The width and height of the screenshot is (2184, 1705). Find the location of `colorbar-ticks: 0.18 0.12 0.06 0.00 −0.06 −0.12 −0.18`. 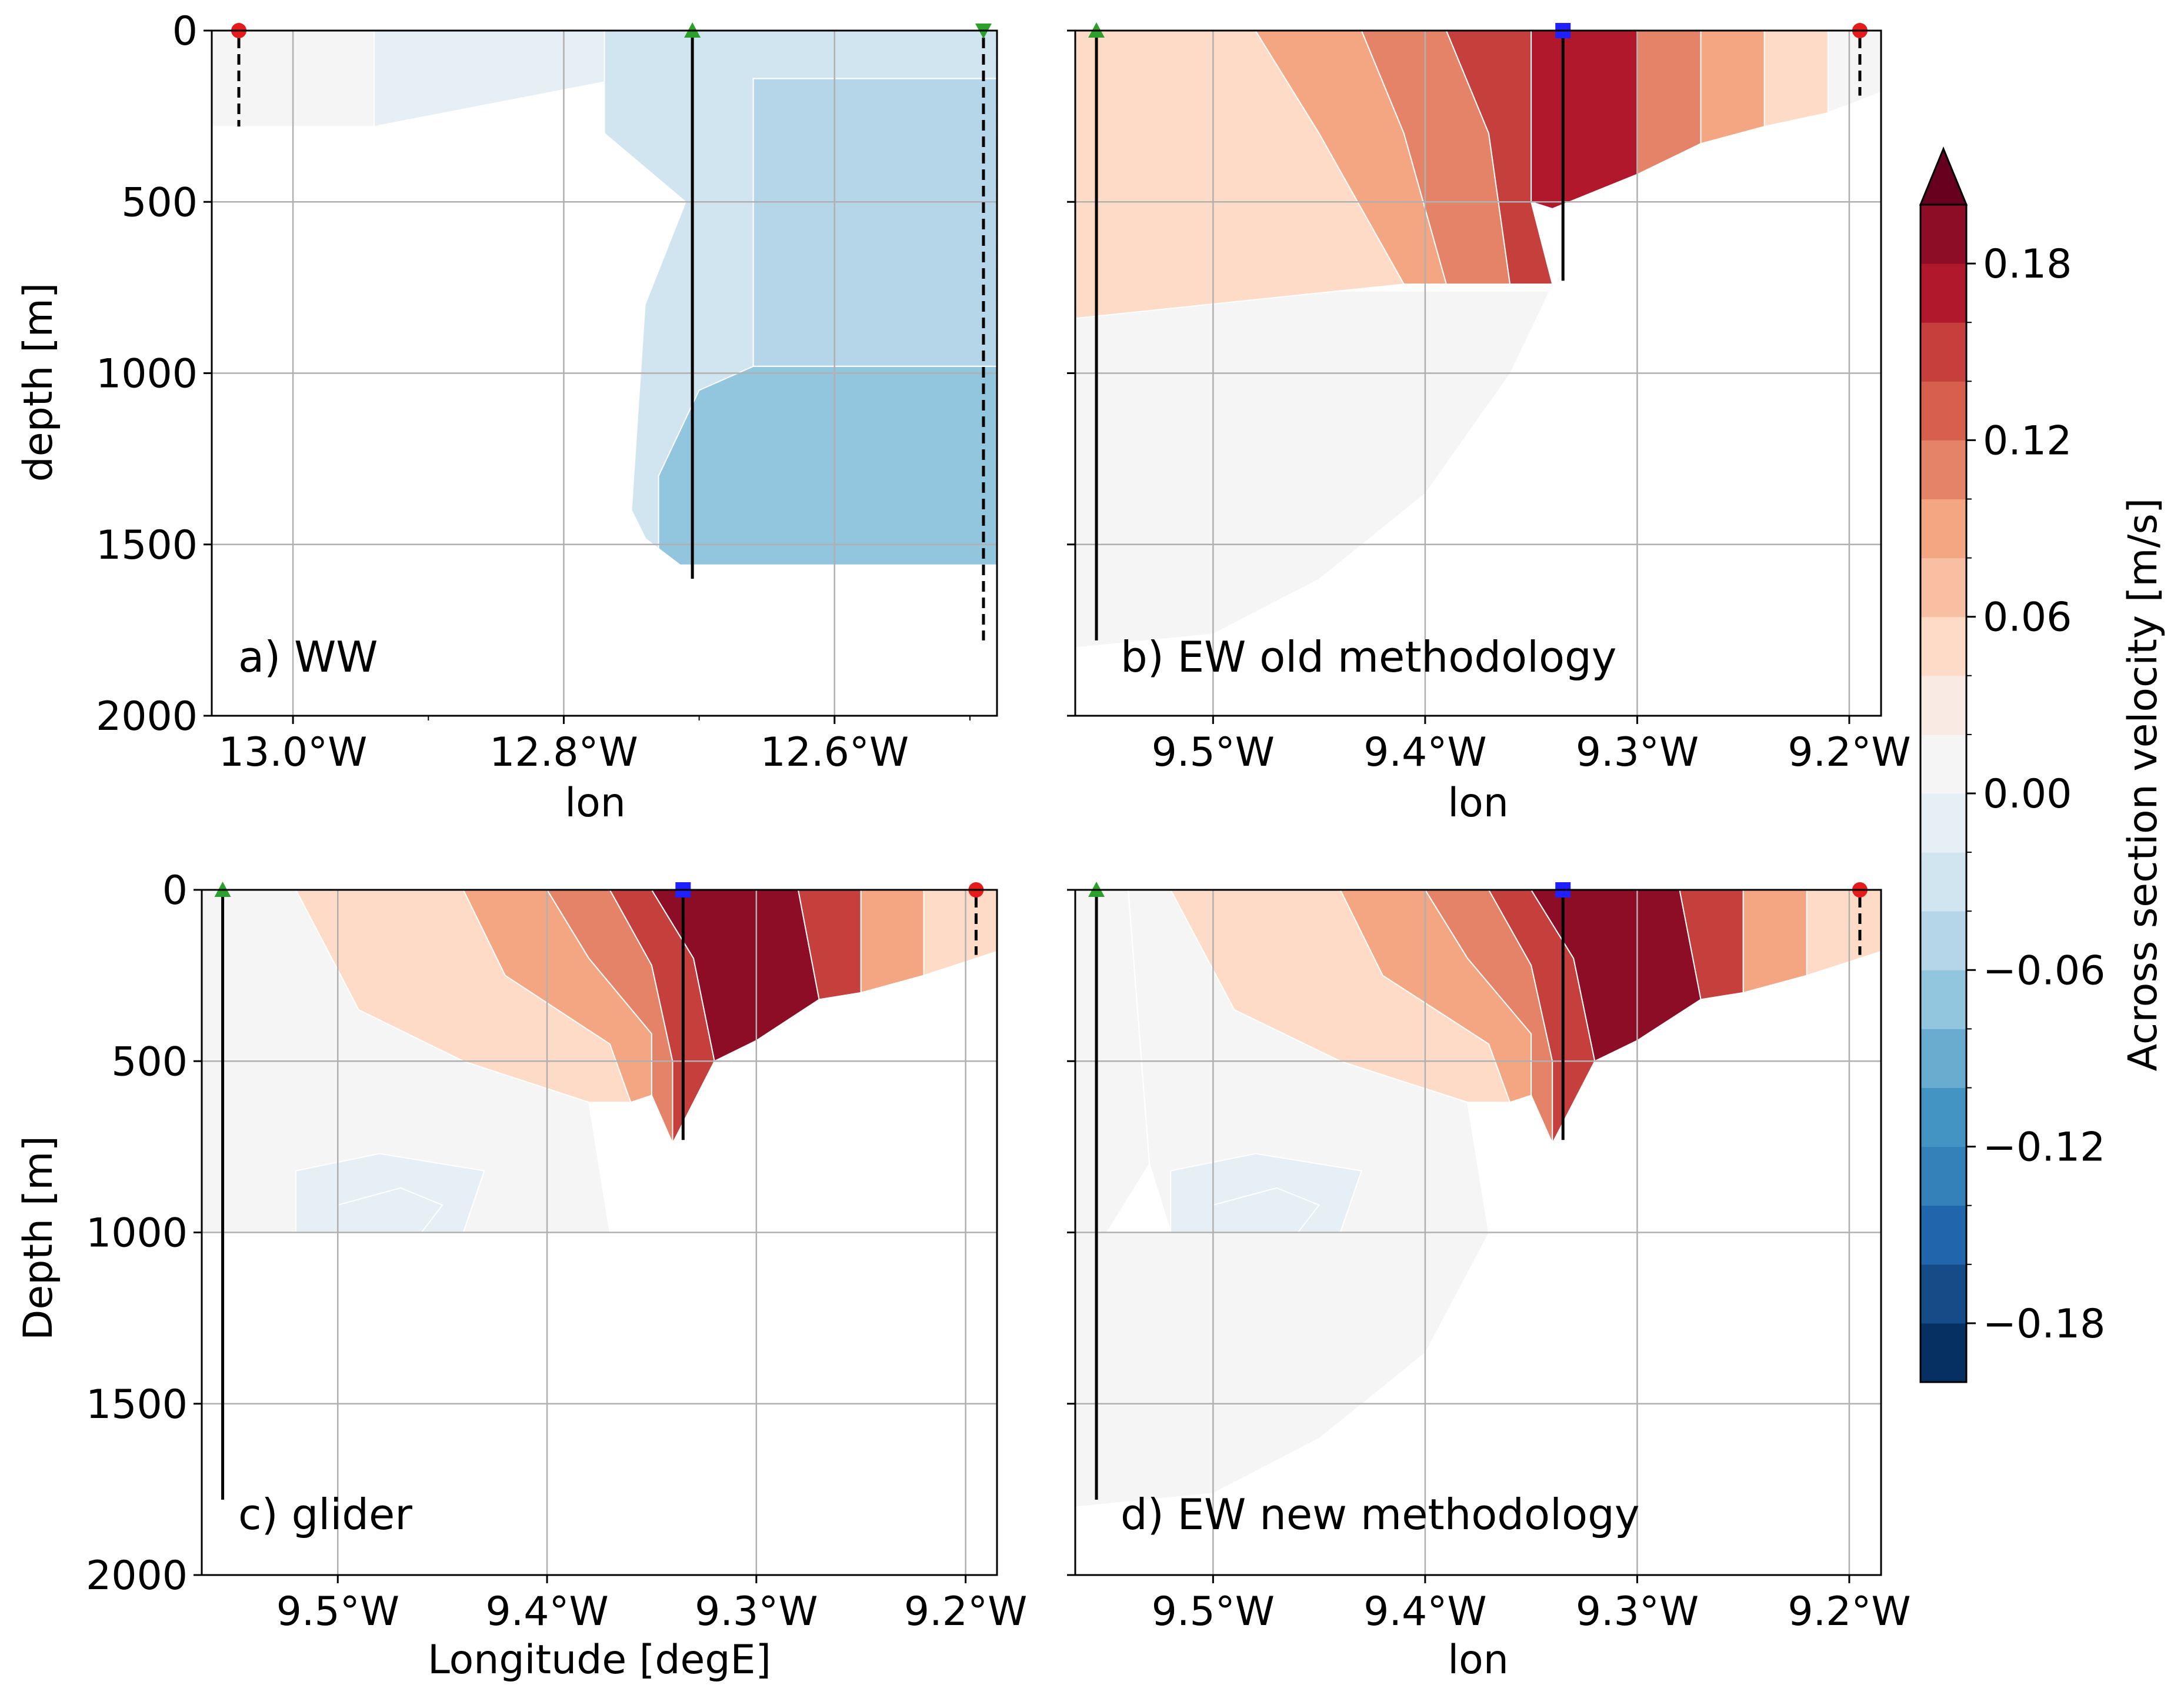

colorbar-ticks: 0.18 0.12 0.06 0.00 −0.06 −0.12 −0.18 is located at coordinates (2035, 794).